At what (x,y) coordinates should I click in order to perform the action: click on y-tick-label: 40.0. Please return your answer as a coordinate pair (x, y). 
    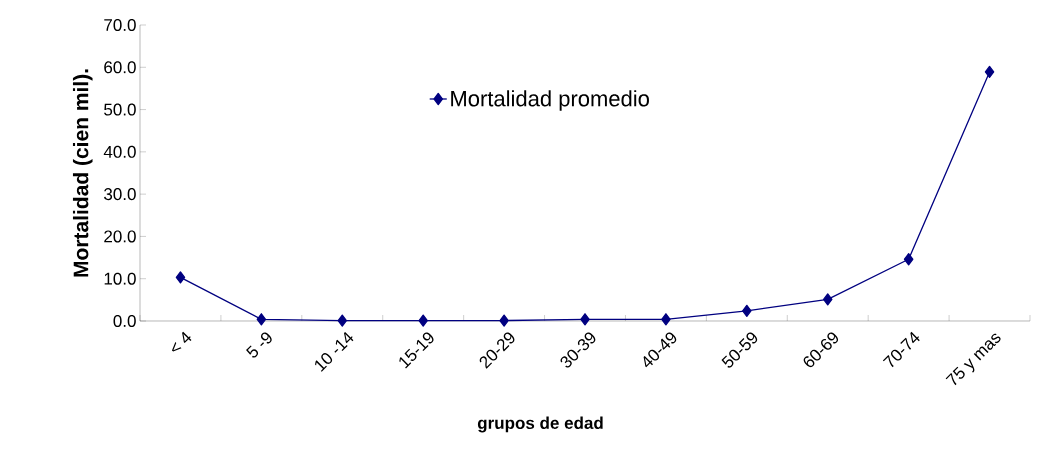
    Looking at the image, I should click on (119, 151).